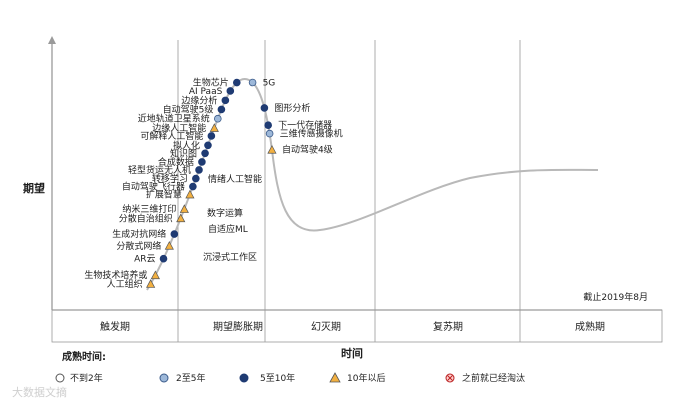 The image size is (688, 405). Describe the element at coordinates (125, 284) in the screenshot. I see `point-label-0: 人工组织` at that location.